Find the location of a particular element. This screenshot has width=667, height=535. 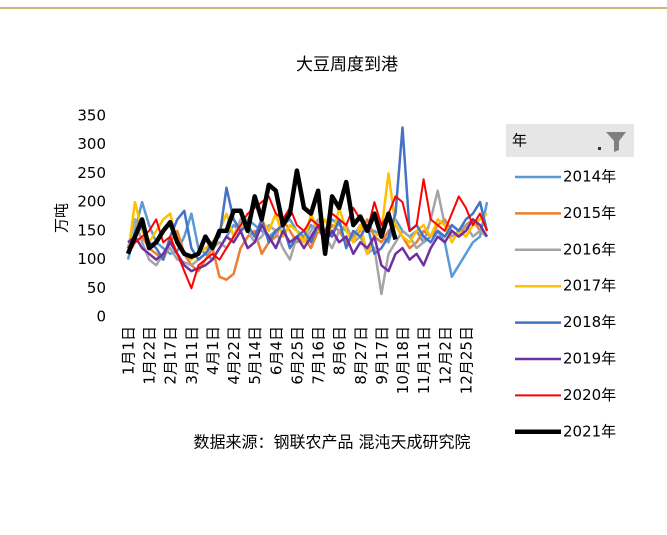

x-tick-label: 10月18日 is located at coordinates (403, 360).